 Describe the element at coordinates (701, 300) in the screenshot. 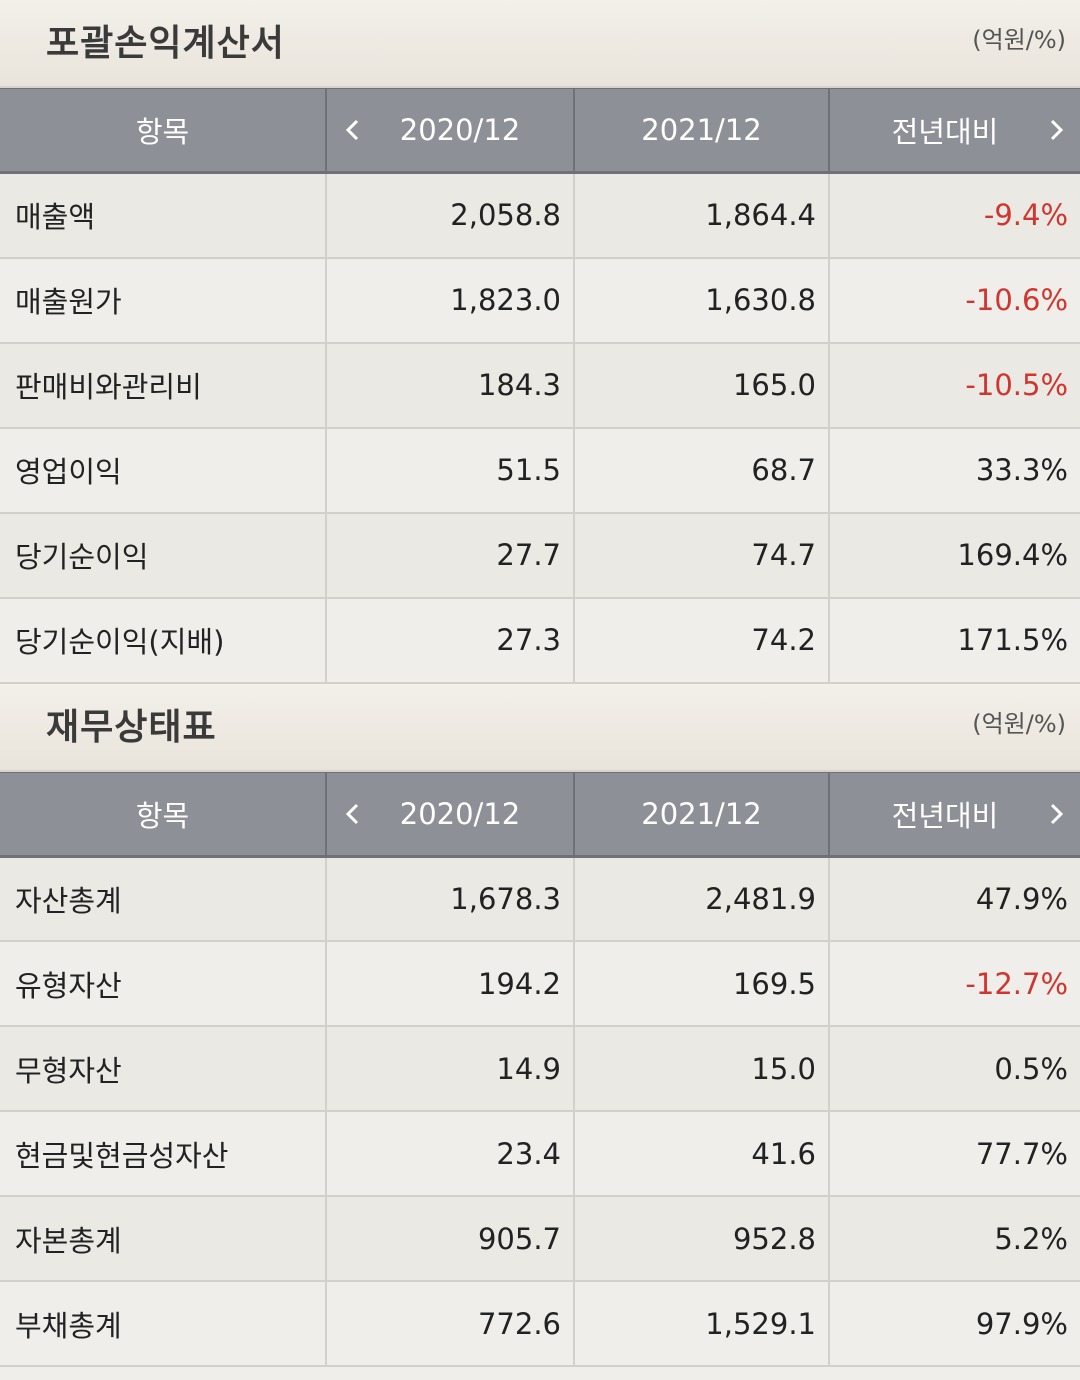

I see `value-2021: 1,630.8` at that location.